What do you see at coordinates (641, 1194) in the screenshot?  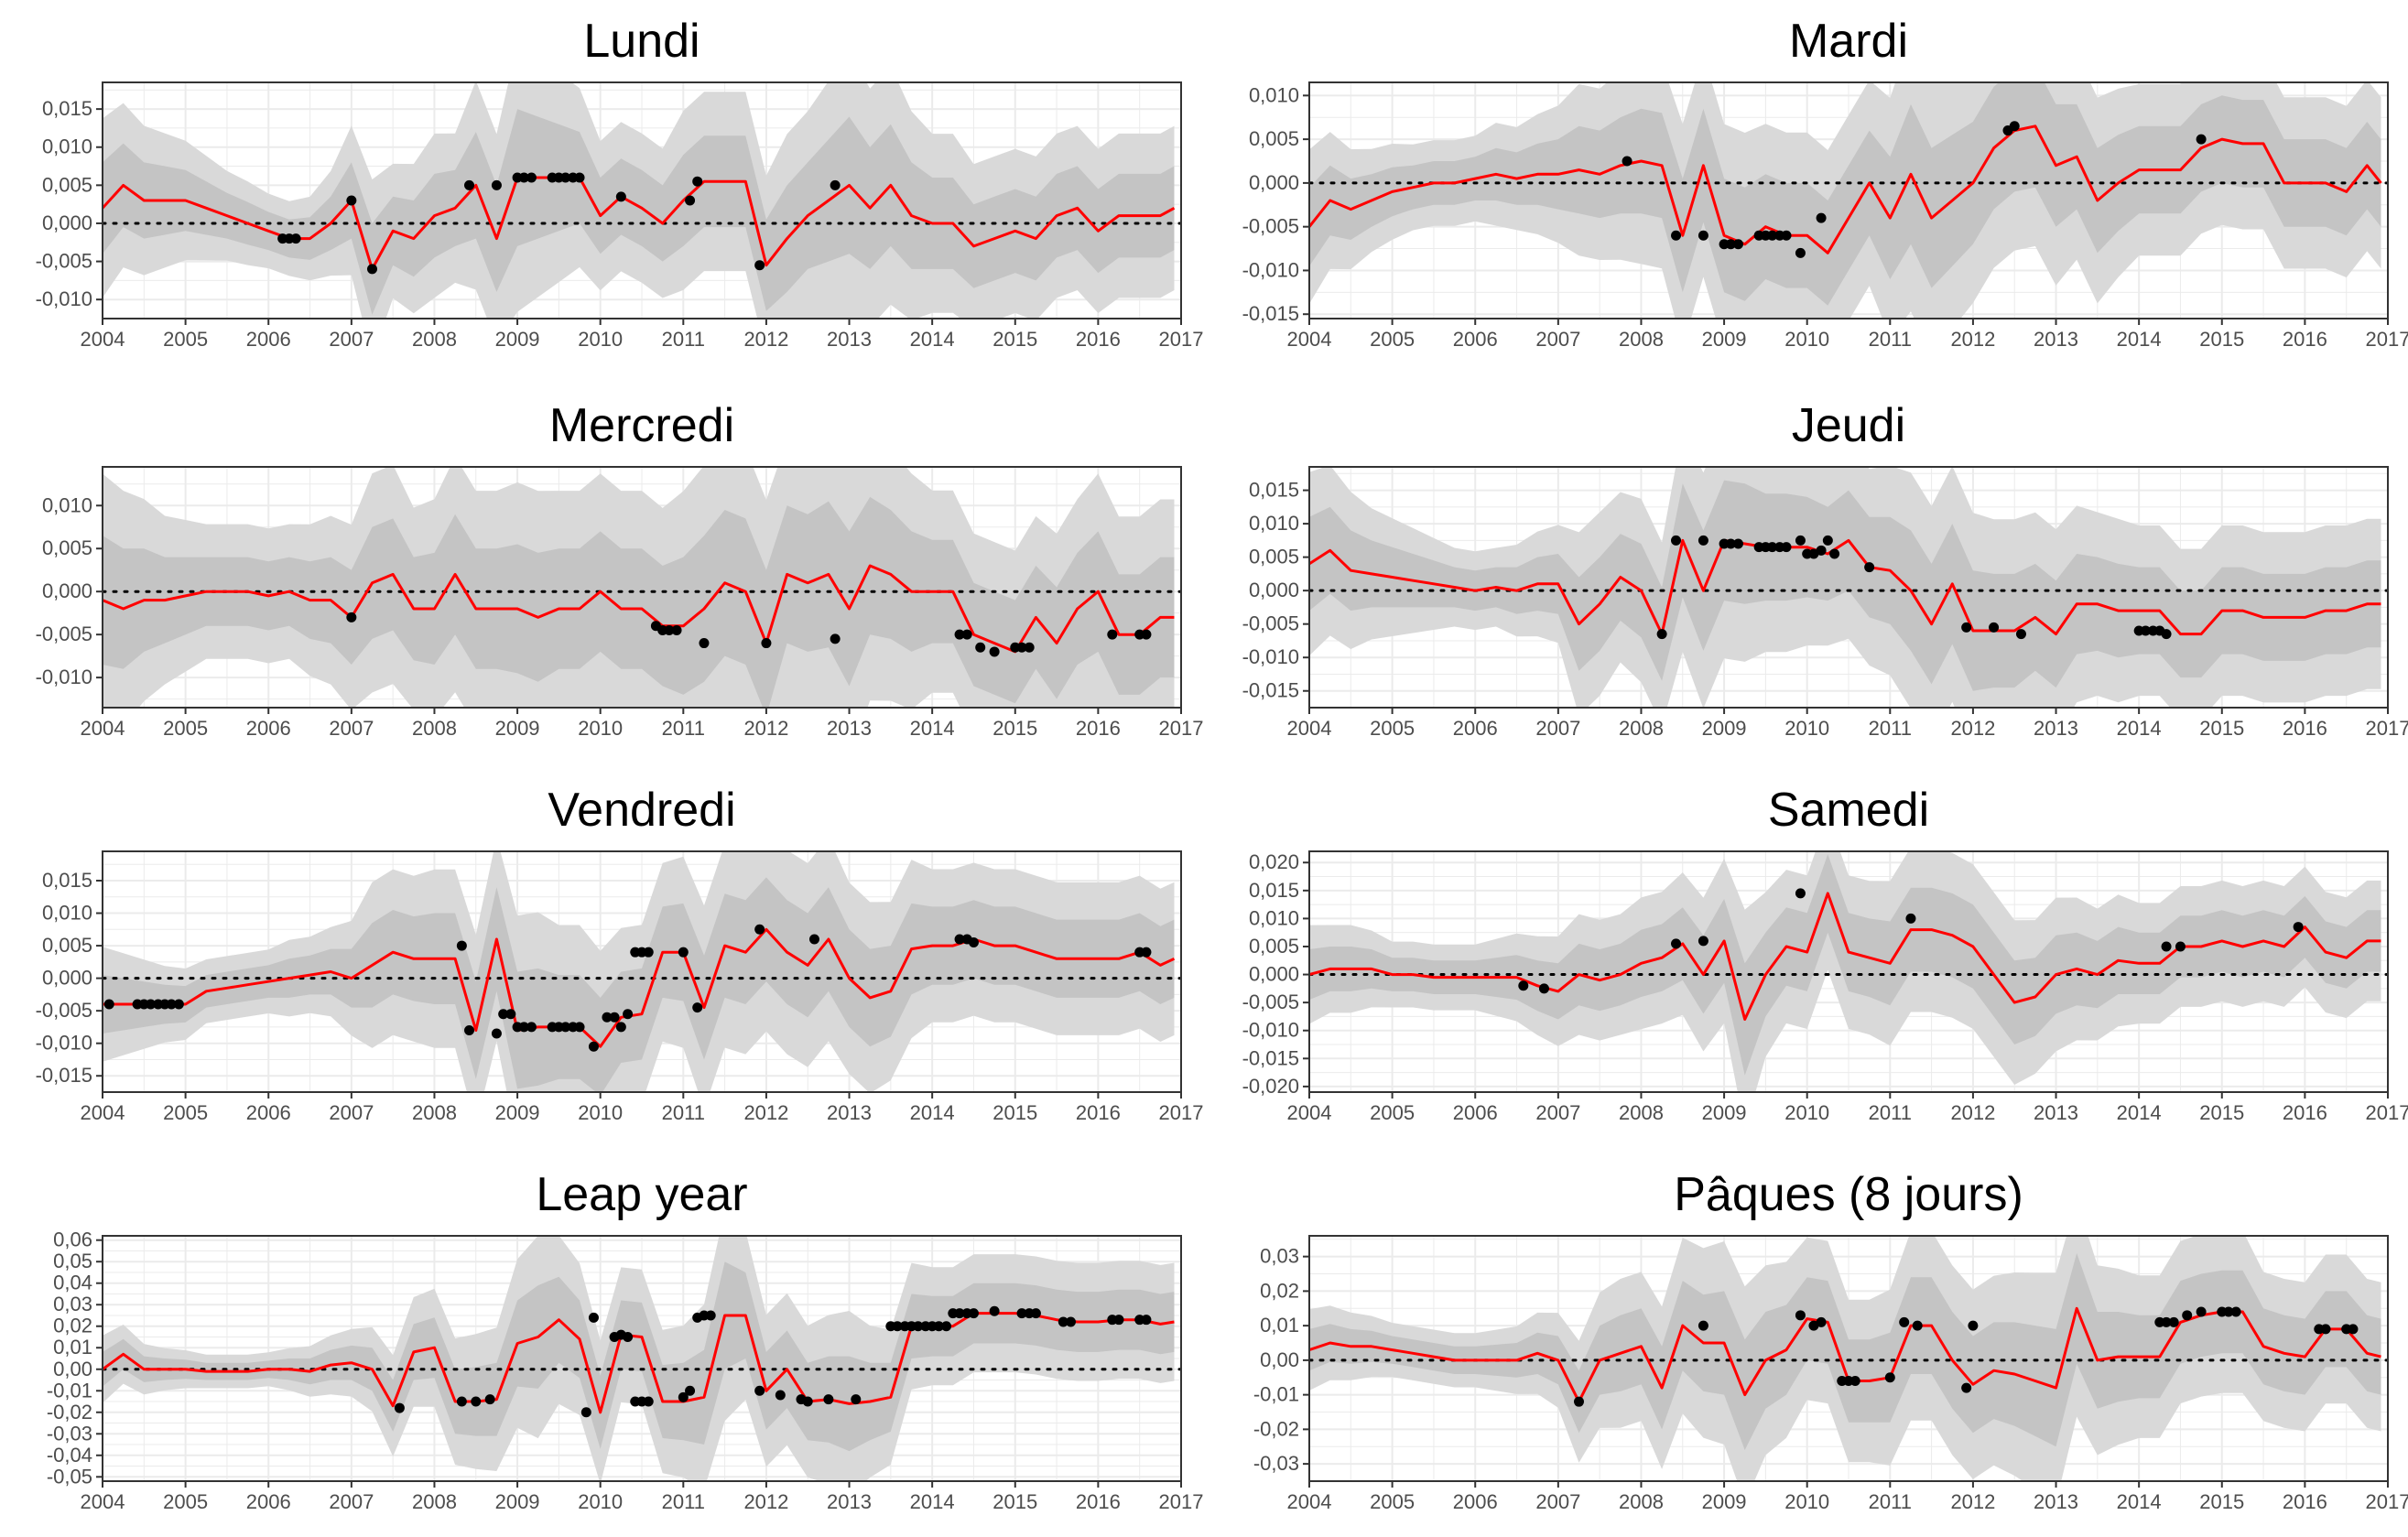 I see `panel-title: Leap year` at bounding box center [641, 1194].